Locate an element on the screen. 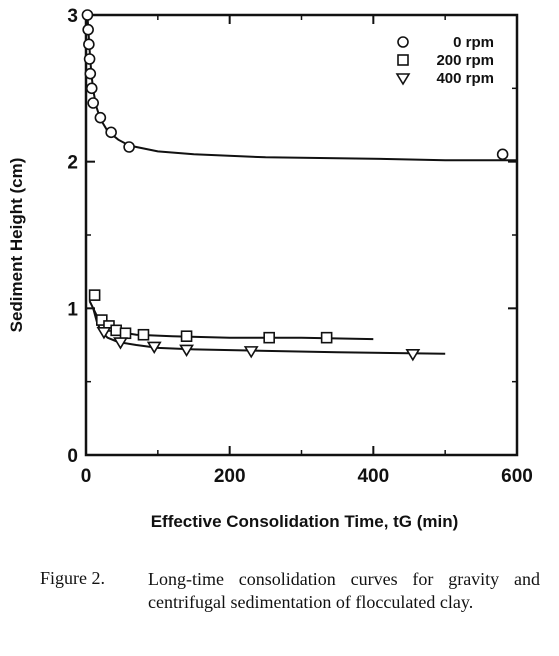 This screenshot has width=559, height=656. legend-label: 400 rpm is located at coordinates (465, 78).